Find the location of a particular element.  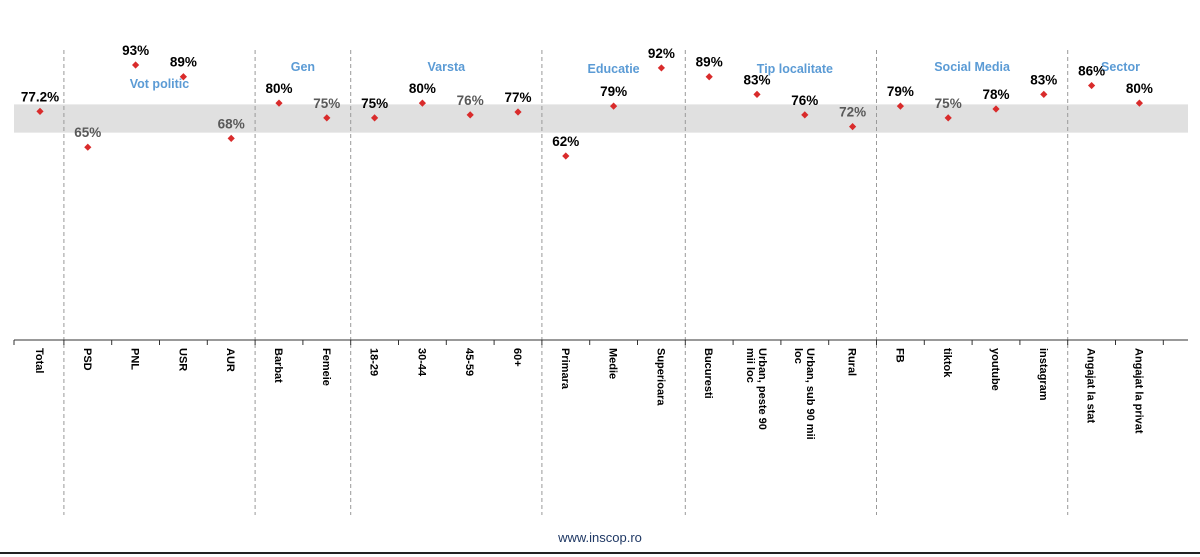

category-label: PNL is located at coordinates (135, 359).